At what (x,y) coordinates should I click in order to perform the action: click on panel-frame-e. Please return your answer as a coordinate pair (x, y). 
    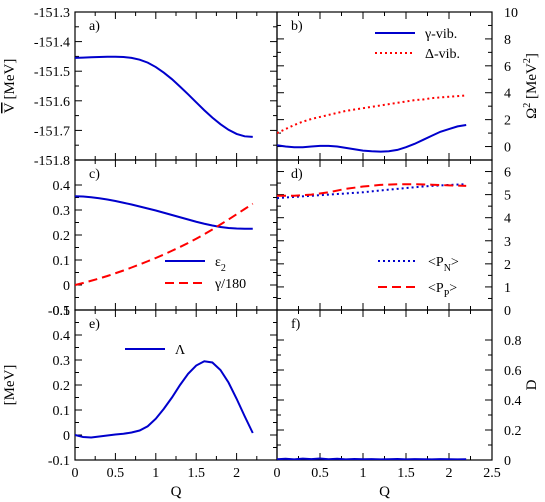
    Looking at the image, I should click on (176, 385).